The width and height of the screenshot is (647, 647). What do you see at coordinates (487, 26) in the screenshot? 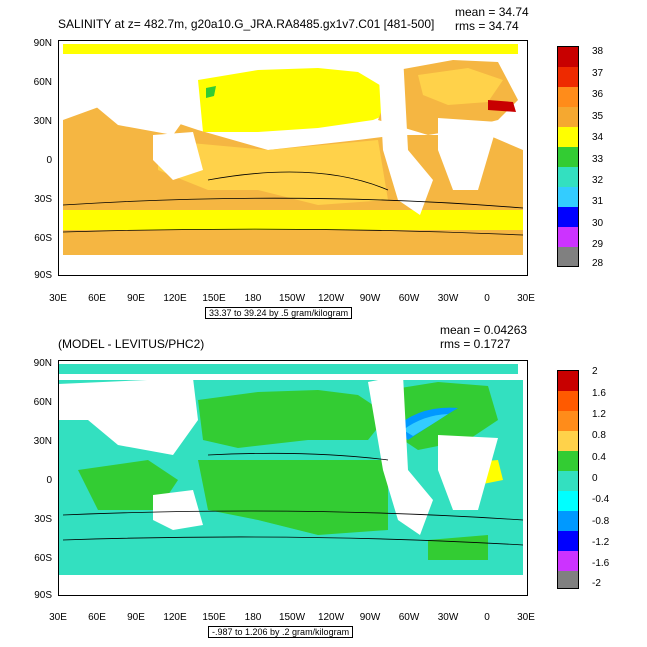
I see `panel1-rms: rms = 34.74` at bounding box center [487, 26].